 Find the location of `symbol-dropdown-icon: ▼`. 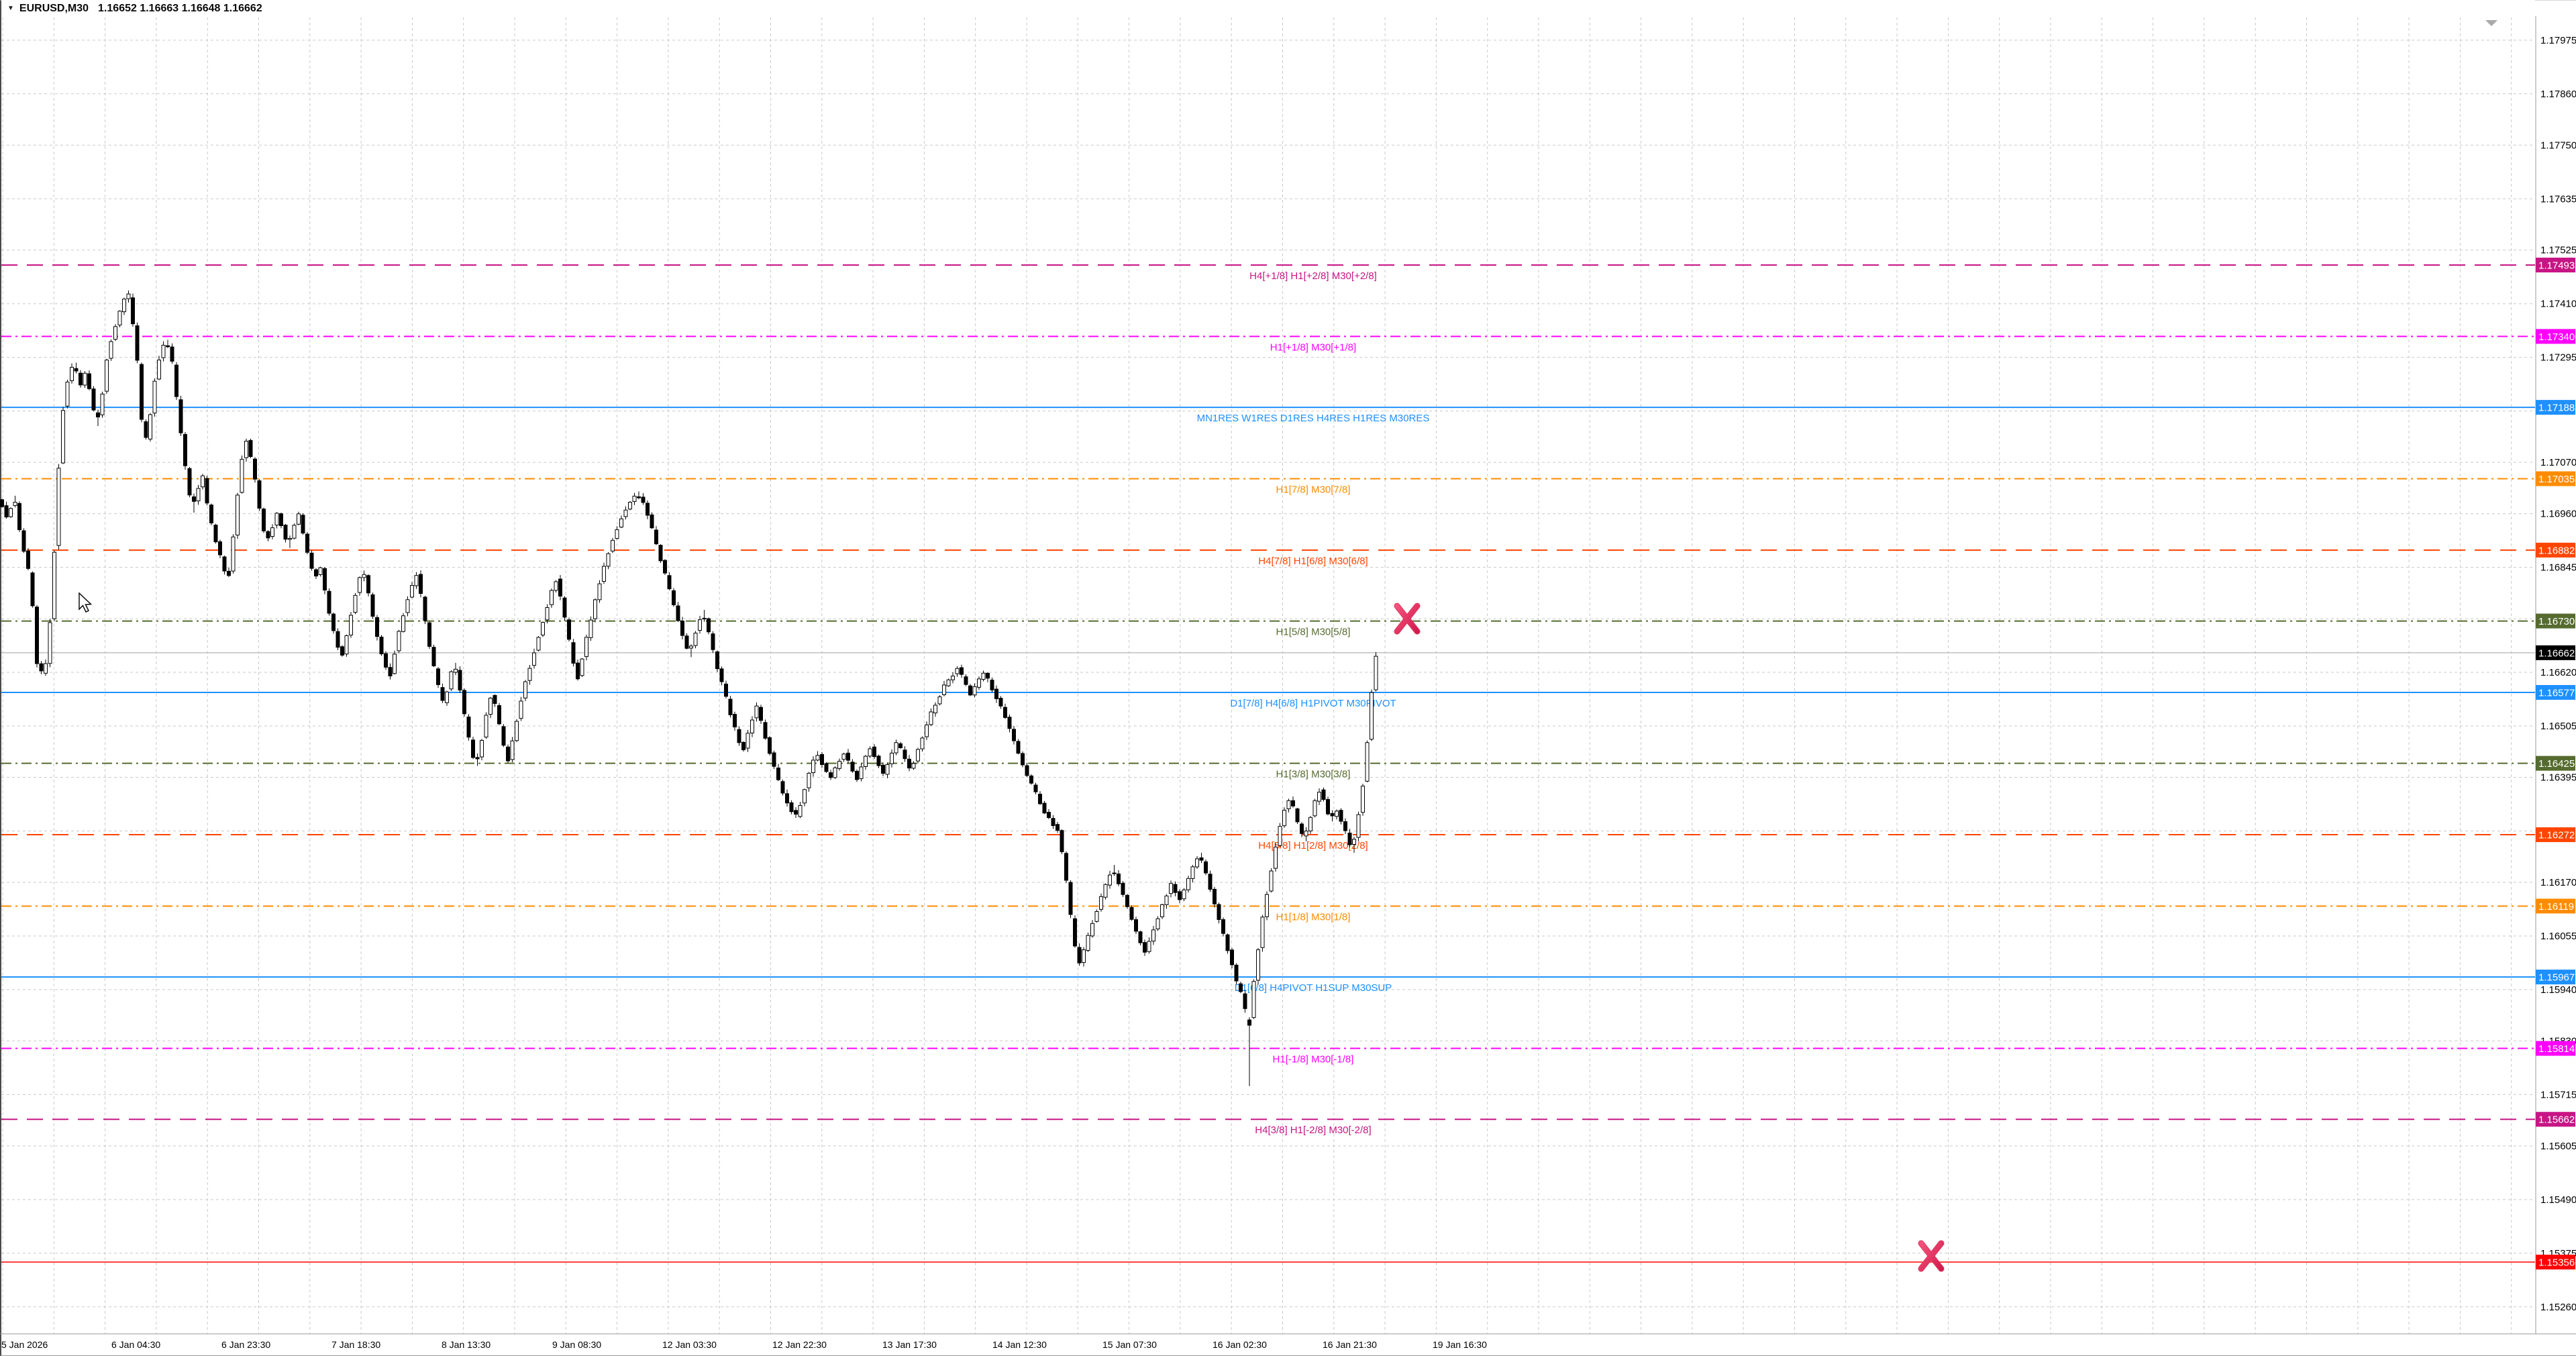

symbol-dropdown-icon: ▼ is located at coordinates (10, 8).